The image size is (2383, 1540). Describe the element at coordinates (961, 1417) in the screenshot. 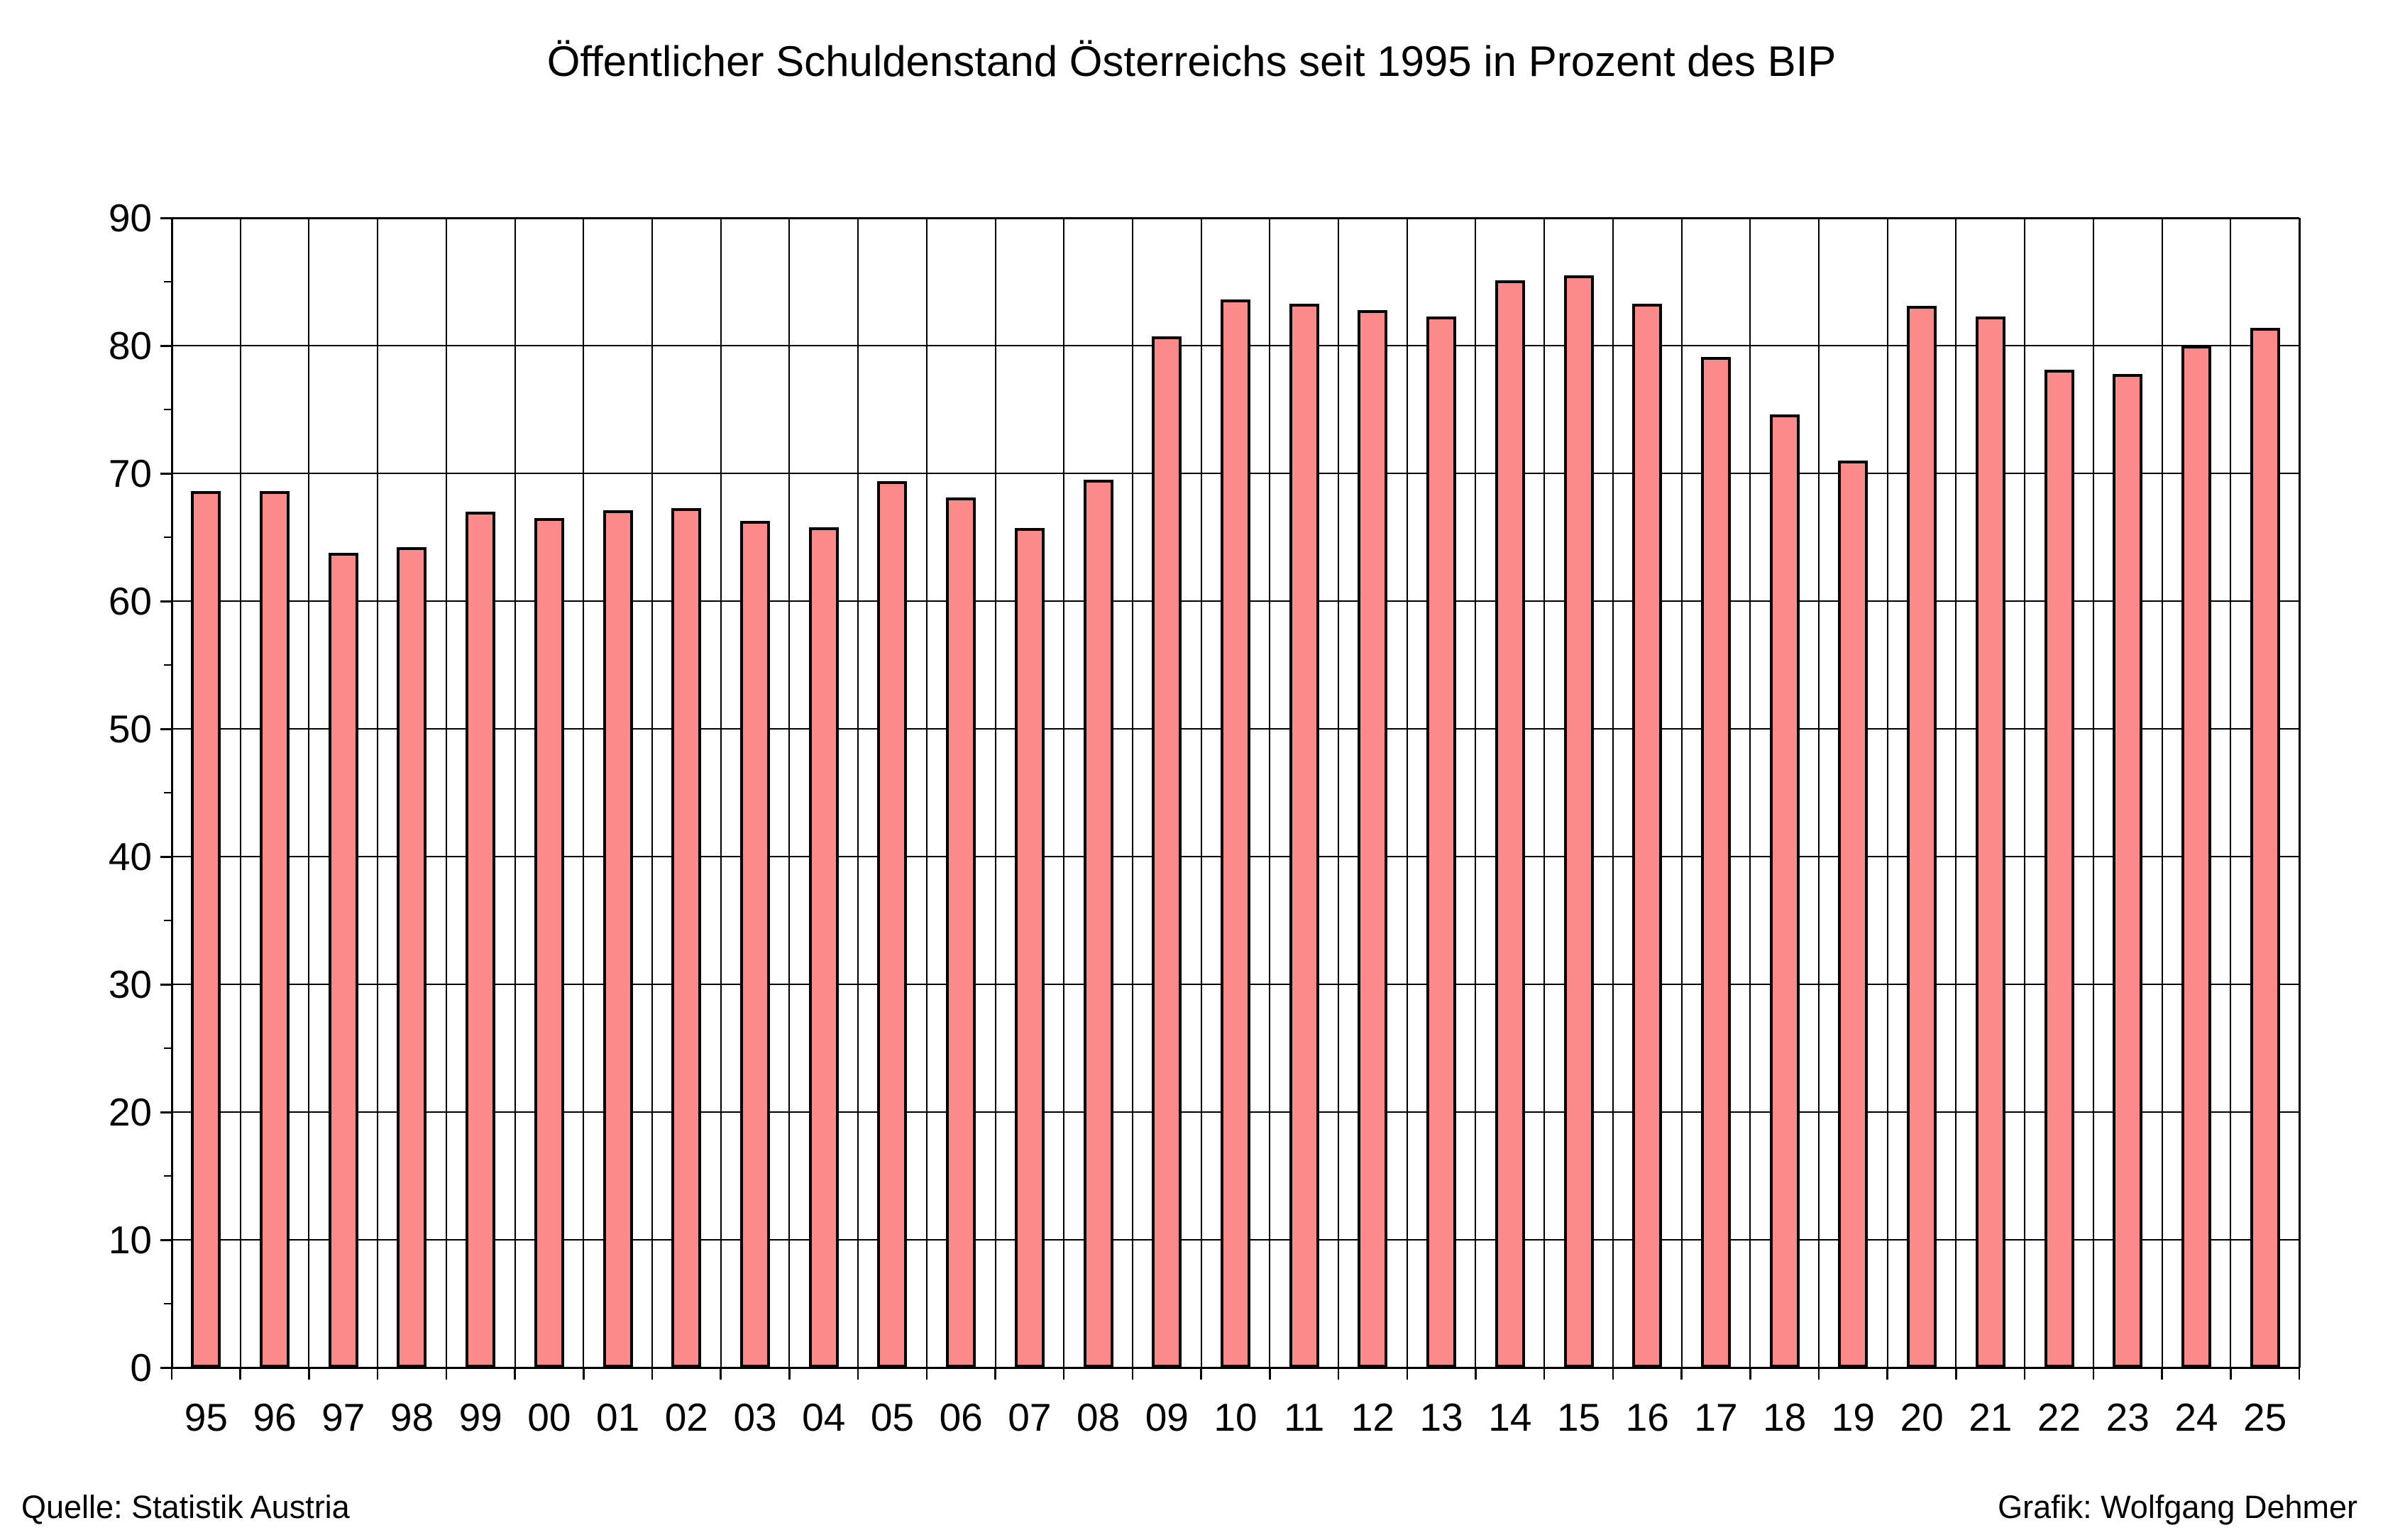

I see `x-axis-label-06: 06` at that location.